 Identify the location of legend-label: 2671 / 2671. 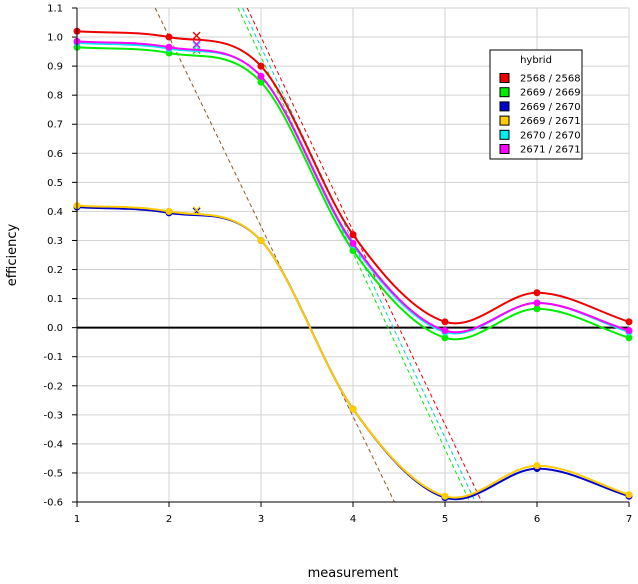
(550, 150).